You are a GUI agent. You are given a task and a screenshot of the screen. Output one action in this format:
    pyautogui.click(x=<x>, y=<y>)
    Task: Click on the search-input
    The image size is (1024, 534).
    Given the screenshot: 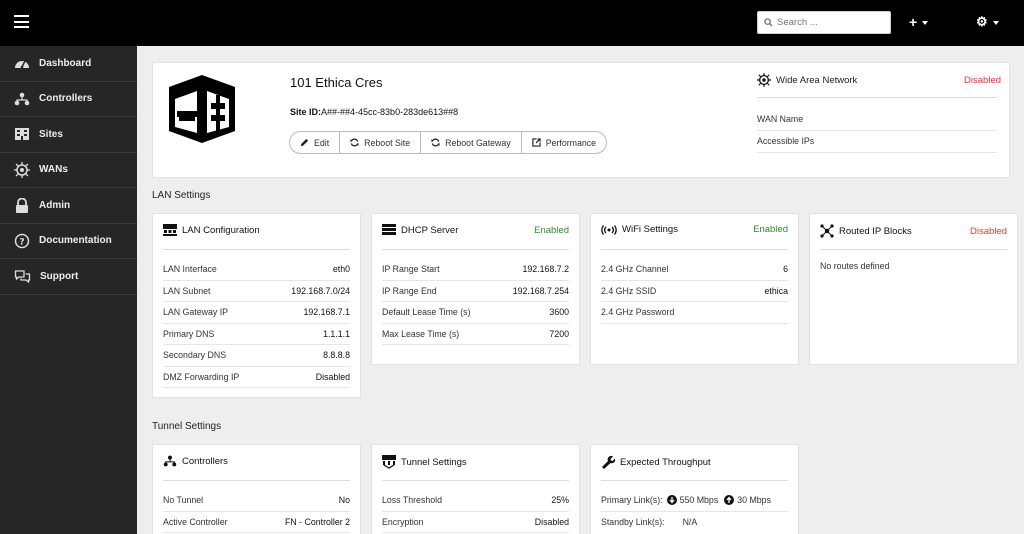 What is the action you would take?
    pyautogui.click(x=832, y=22)
    